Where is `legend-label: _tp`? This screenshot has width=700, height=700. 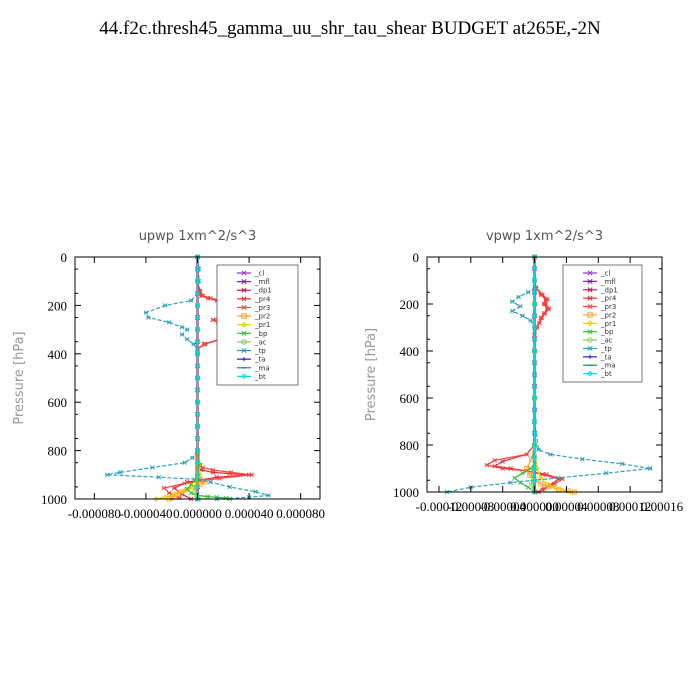
legend-label: _tp is located at coordinates (606, 349).